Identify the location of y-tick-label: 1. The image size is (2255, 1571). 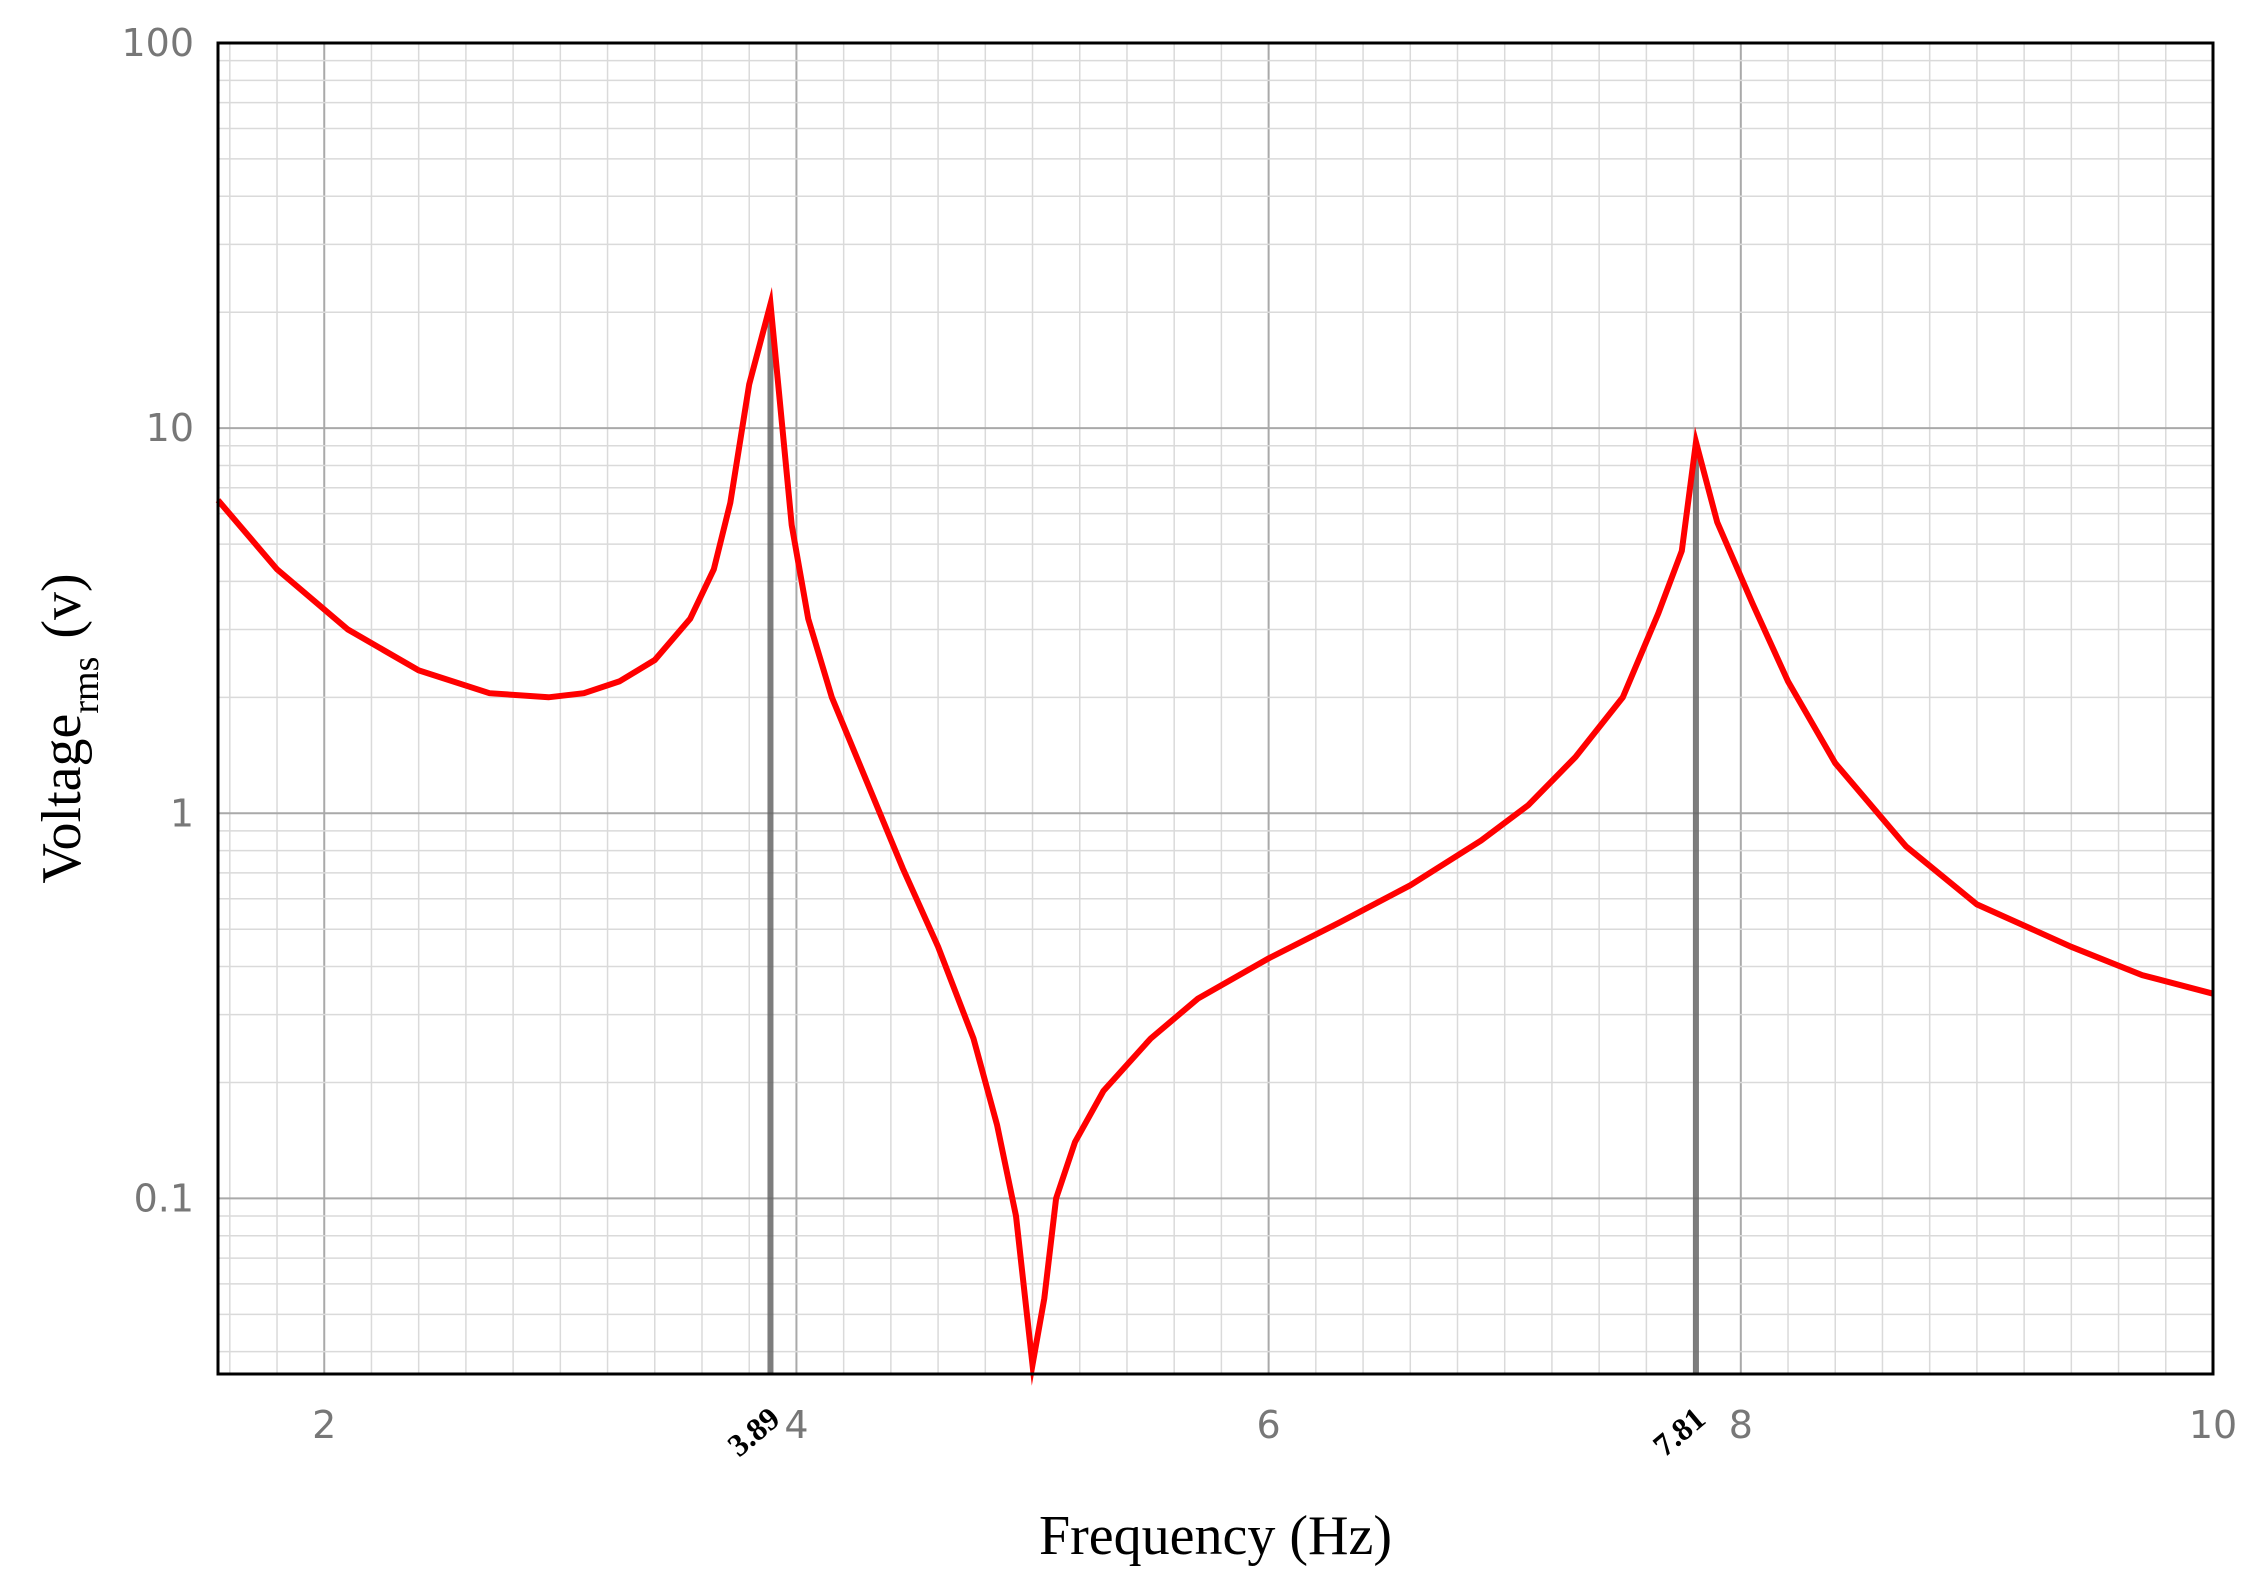
(182, 813).